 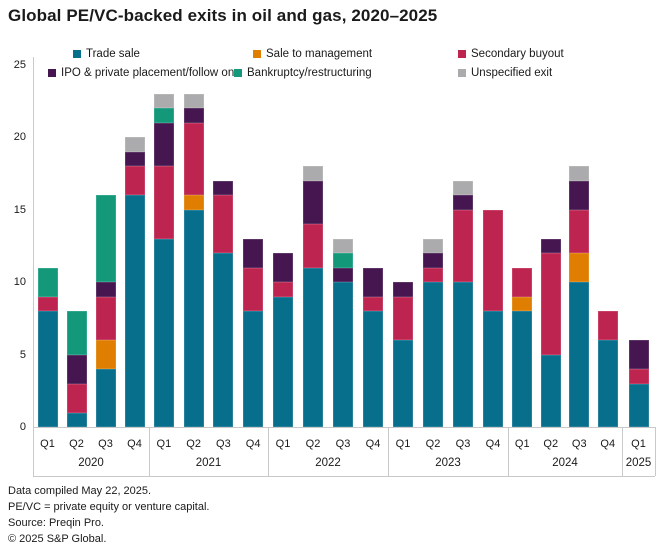 I want to click on x-axis-box-bottom, so click(x=344, y=476).